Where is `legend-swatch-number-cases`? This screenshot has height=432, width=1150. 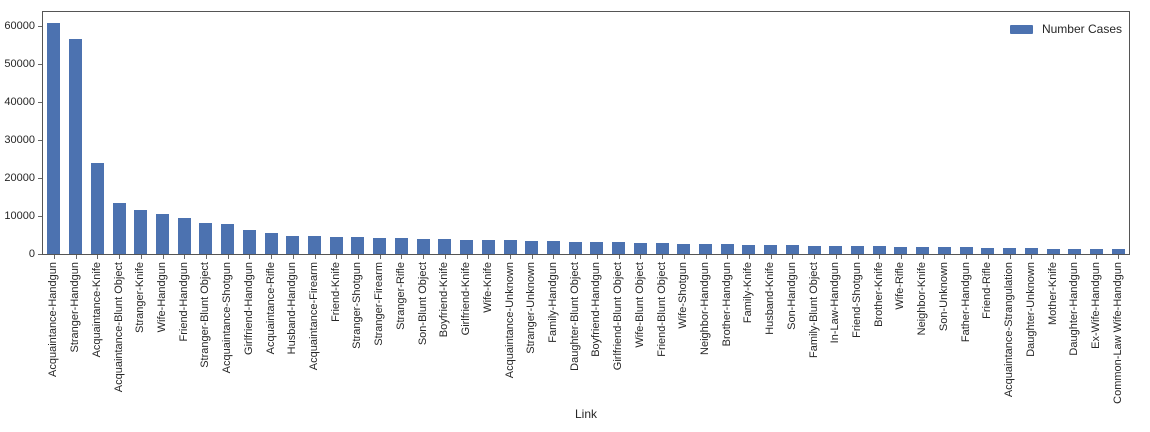 legend-swatch-number-cases is located at coordinates (1021, 29).